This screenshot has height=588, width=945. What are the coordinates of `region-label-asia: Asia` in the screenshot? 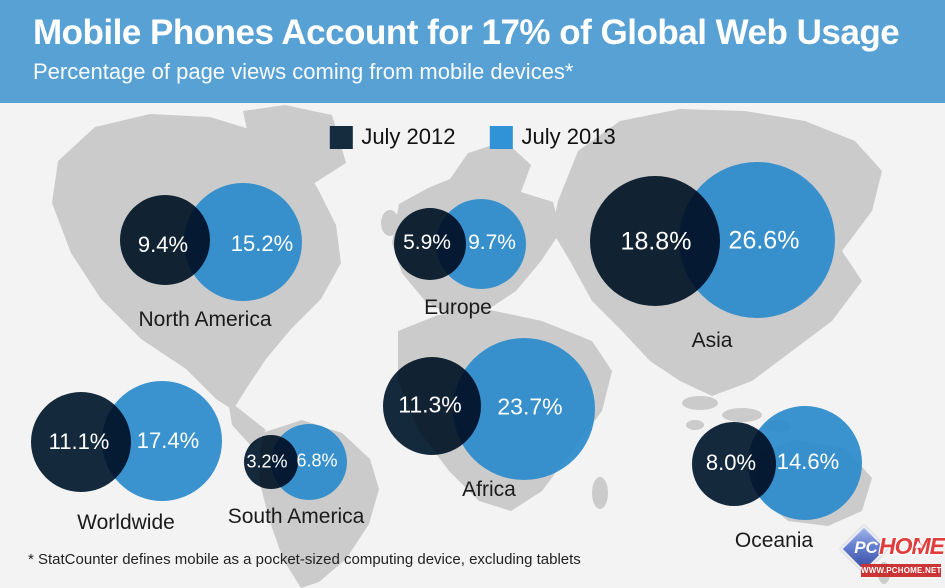 It's located at (712, 340).